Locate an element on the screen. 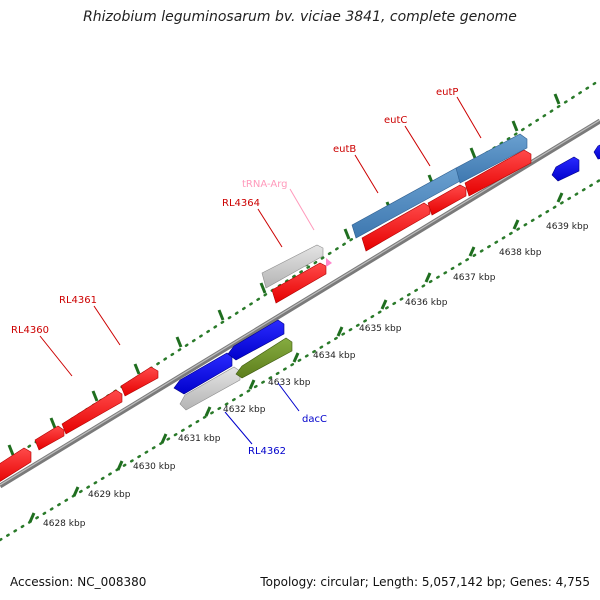  gene-label-dacc: dacC is located at coordinates (314, 419).